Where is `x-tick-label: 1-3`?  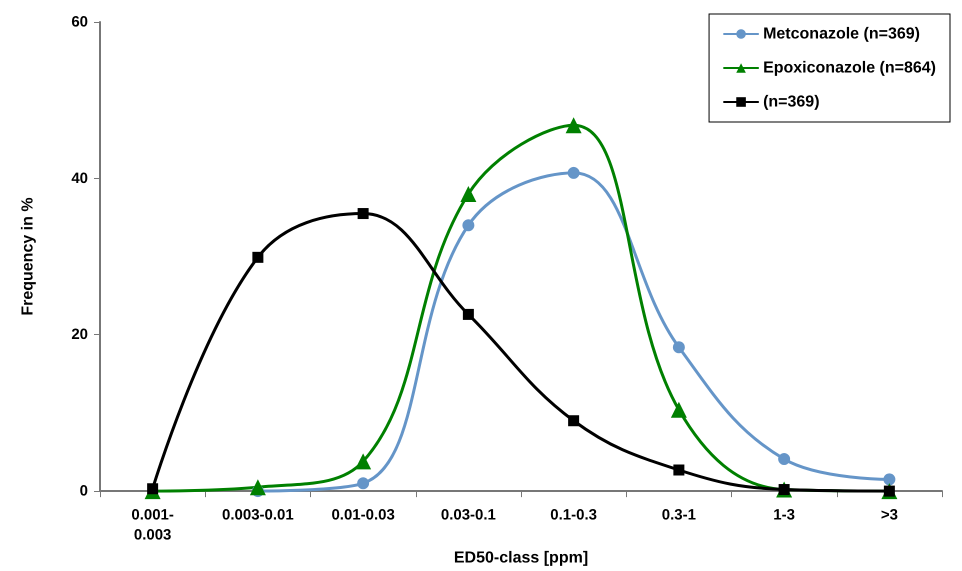
x-tick-label: 1-3 is located at coordinates (784, 515).